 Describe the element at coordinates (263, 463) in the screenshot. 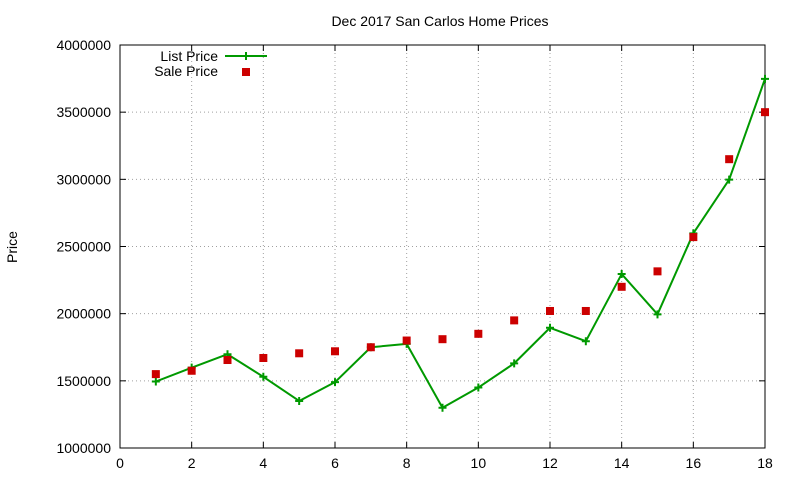

I see `x-tick-label: 4` at that location.